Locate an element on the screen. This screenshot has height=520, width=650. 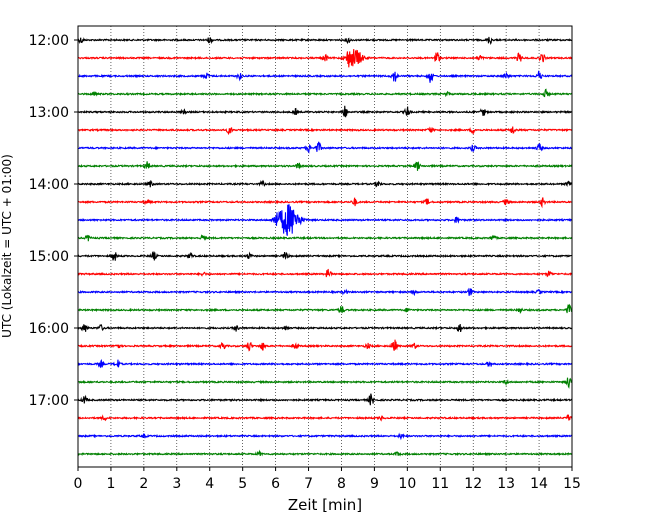
x-axis-label: Zeit [min] is located at coordinates (325, 505).